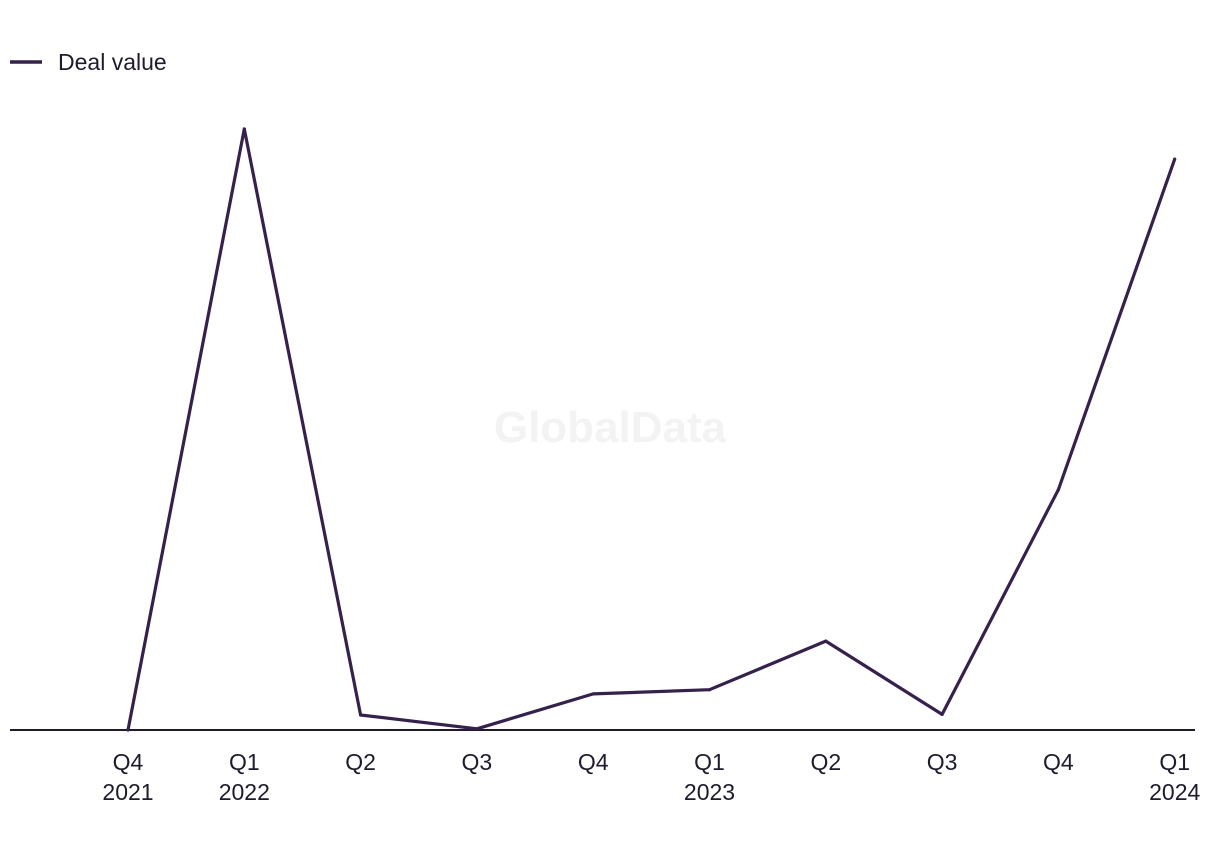  What do you see at coordinates (1174, 792) in the screenshot?
I see `x-tick-year-label: 2024` at bounding box center [1174, 792].